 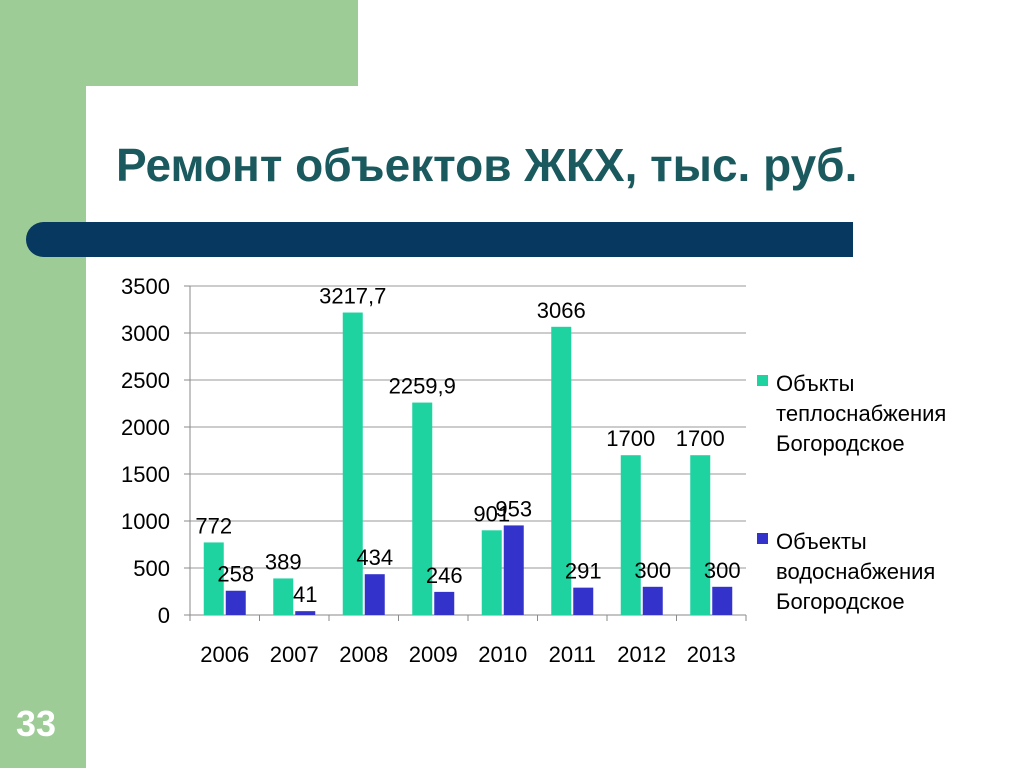 I want to click on legend-label: Объекты, so click(x=821, y=541).